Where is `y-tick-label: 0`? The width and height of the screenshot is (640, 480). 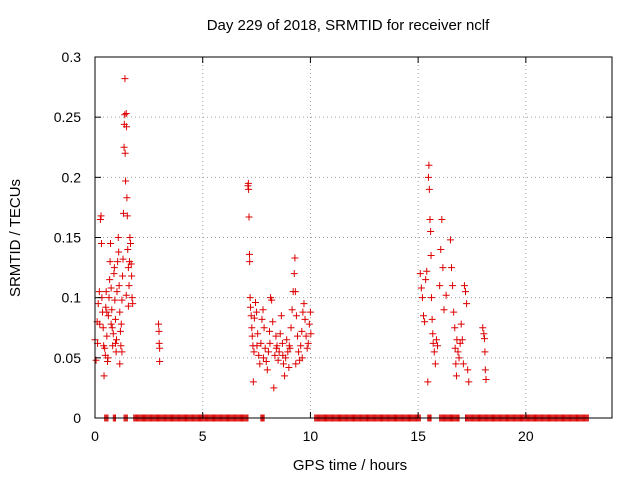 y-tick-label: 0 is located at coordinates (77, 418).